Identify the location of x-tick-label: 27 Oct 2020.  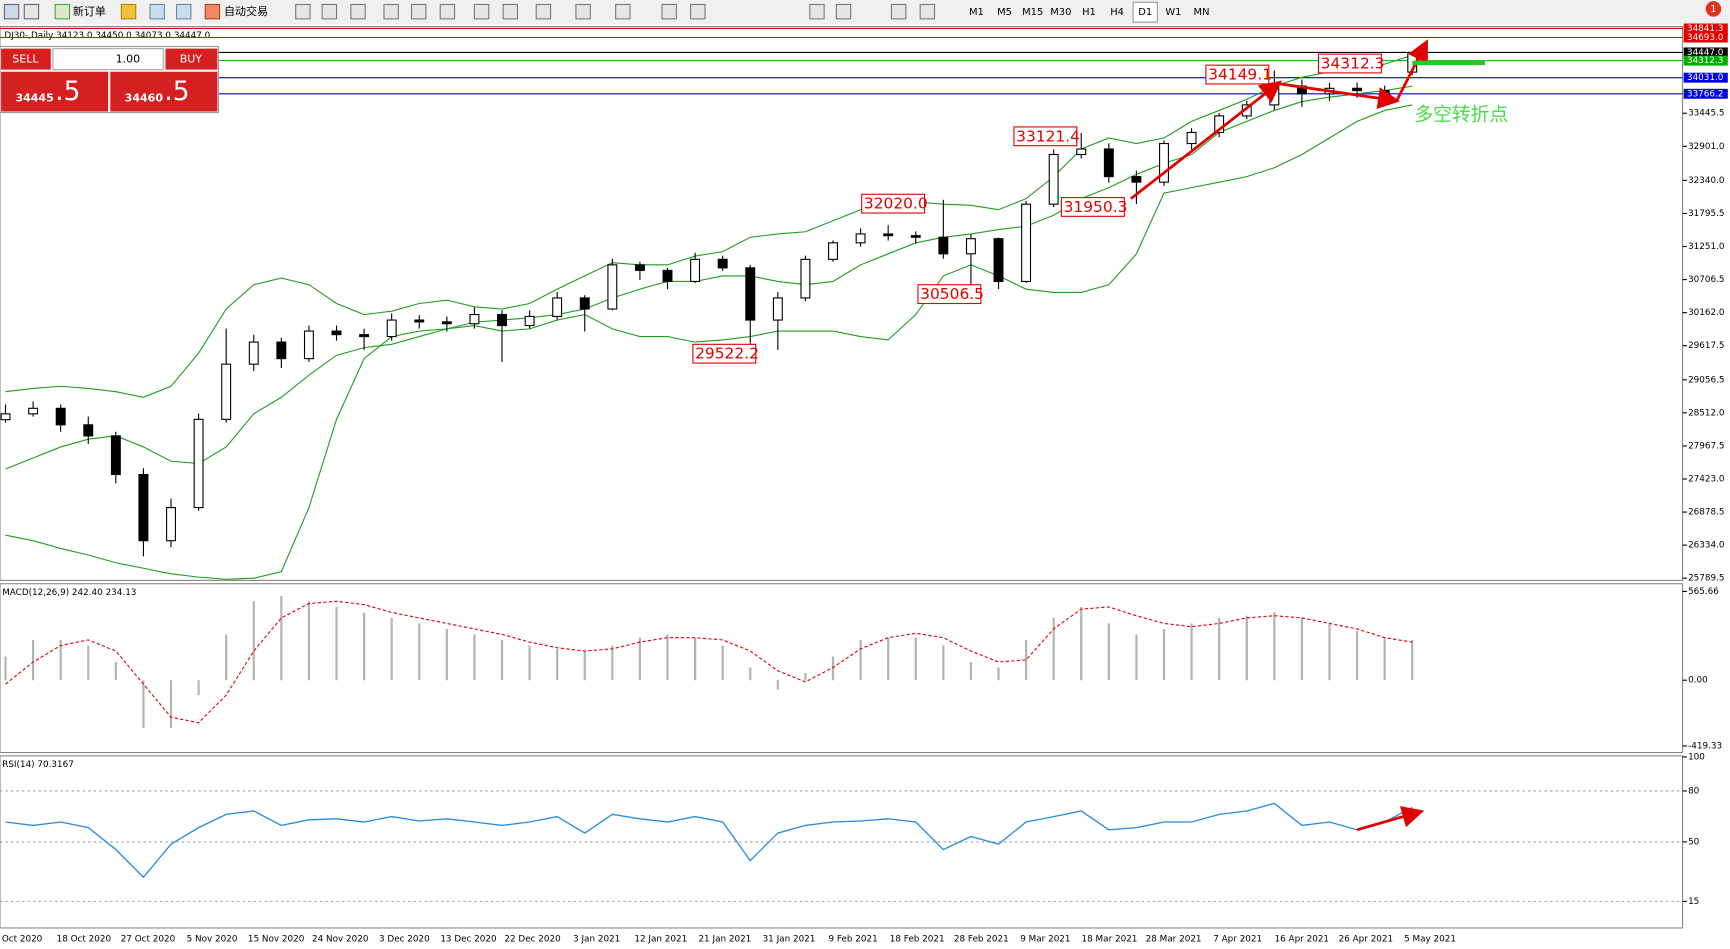
(148, 939).